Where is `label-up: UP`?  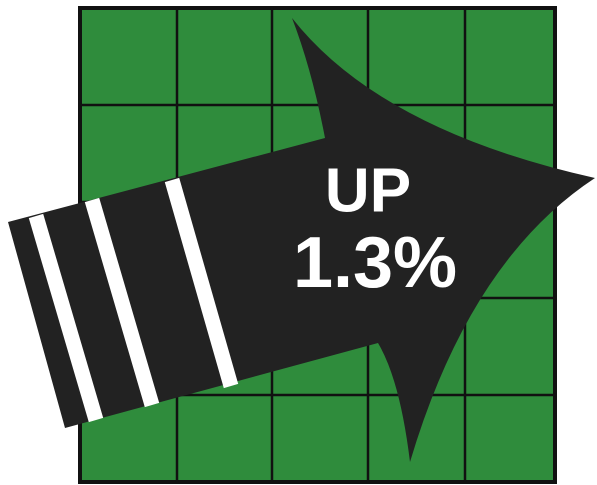 label-up: UP is located at coordinates (368, 190).